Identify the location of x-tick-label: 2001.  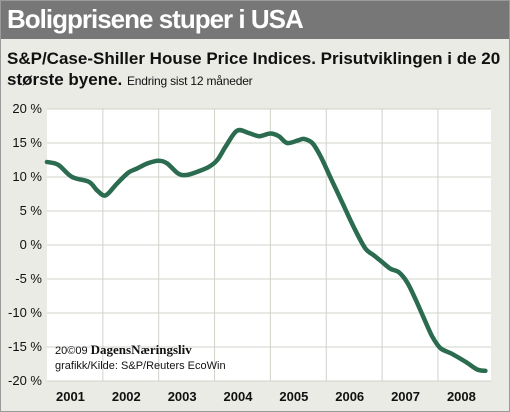
(70, 396).